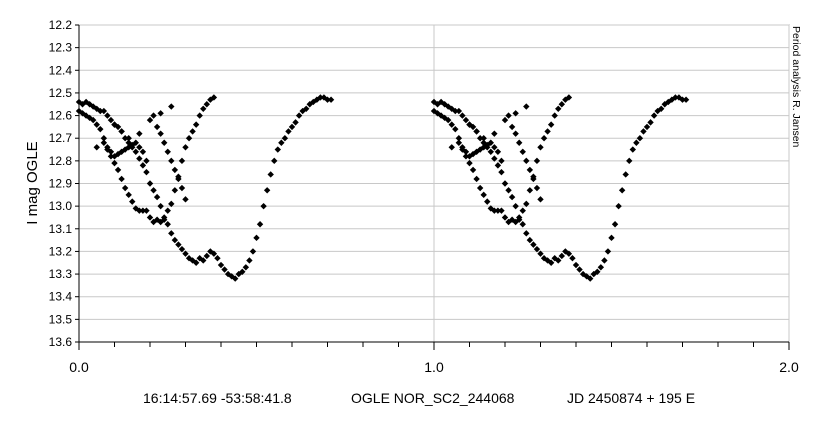 The image size is (817, 424). What do you see at coordinates (32, 182) in the screenshot?
I see `y-axis-title: I mag OGLE` at bounding box center [32, 182].